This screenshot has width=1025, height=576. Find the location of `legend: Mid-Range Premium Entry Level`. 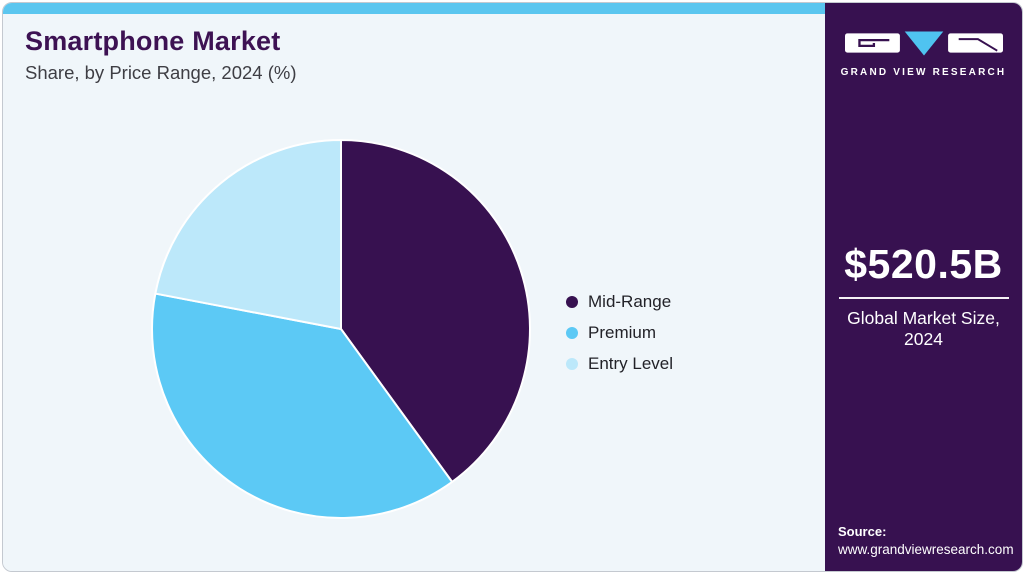

legend: Mid-Range Premium Entry Level is located at coordinates (619, 332).